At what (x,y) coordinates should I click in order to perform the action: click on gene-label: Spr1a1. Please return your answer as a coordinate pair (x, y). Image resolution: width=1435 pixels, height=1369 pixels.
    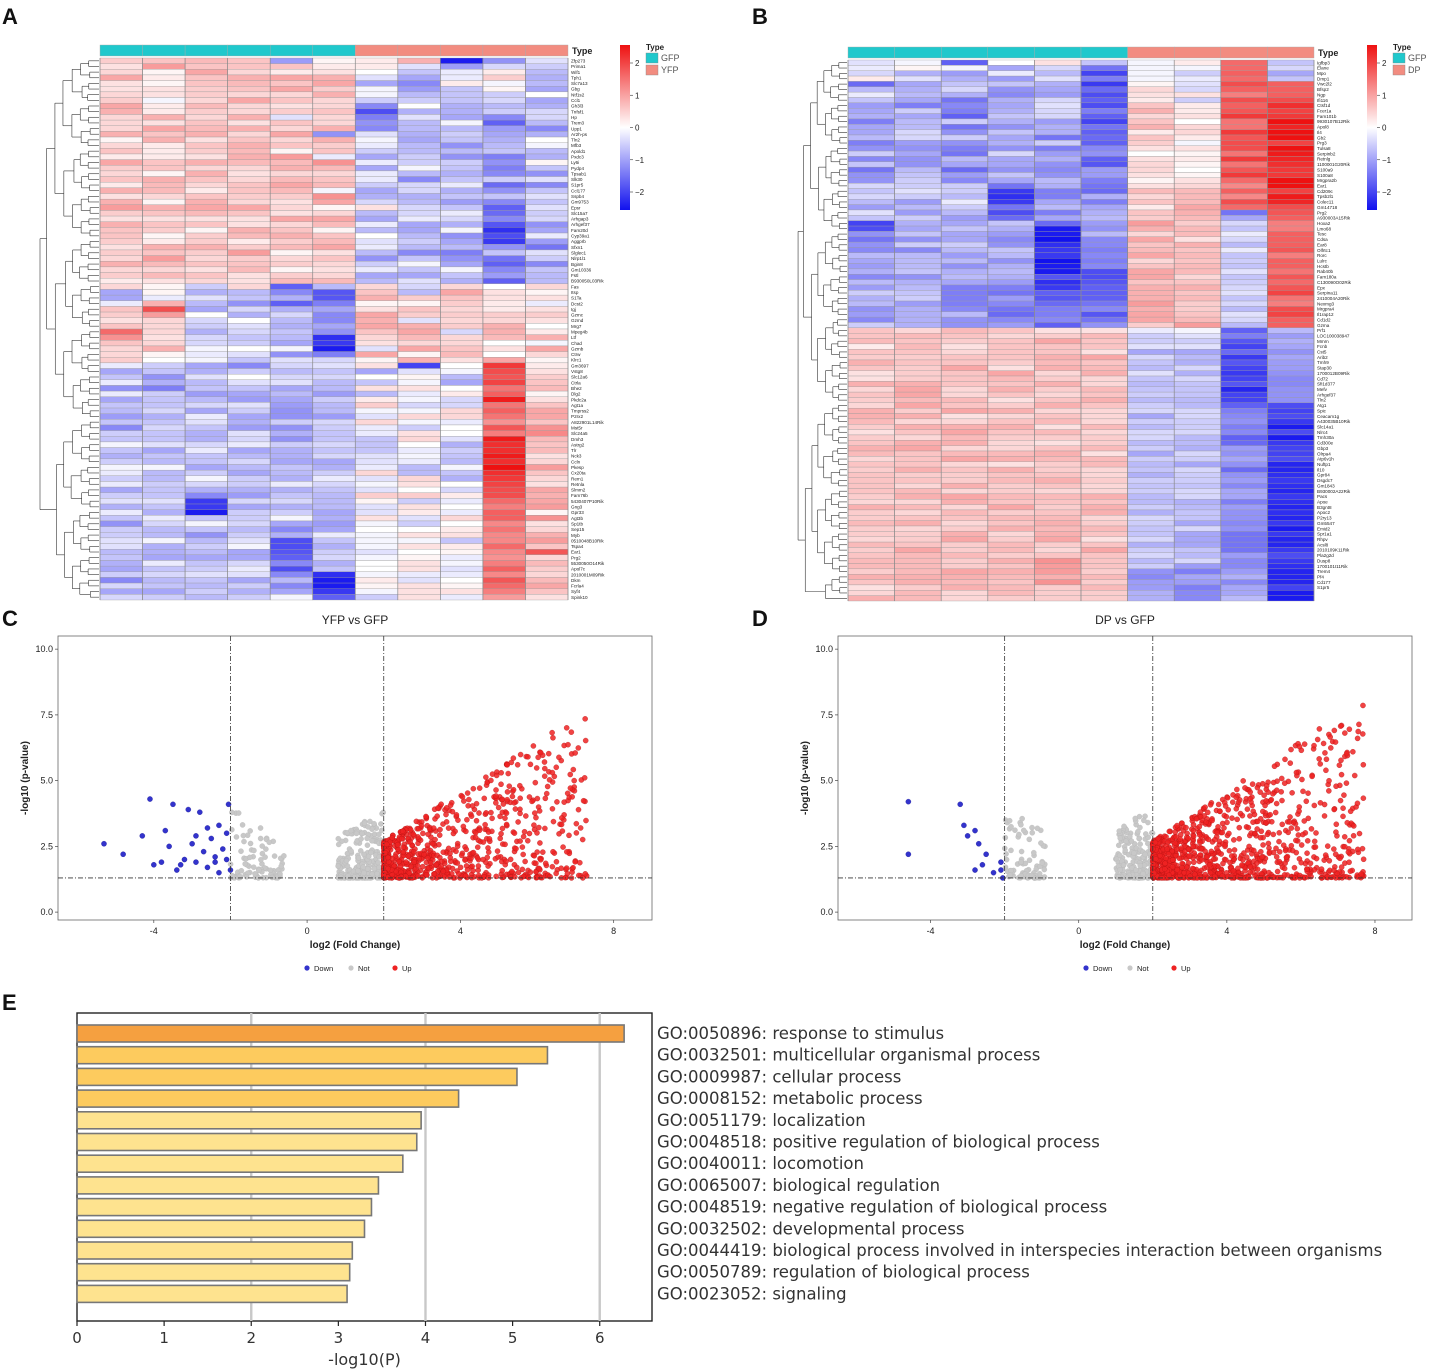
    Looking at the image, I should click on (1324, 534).